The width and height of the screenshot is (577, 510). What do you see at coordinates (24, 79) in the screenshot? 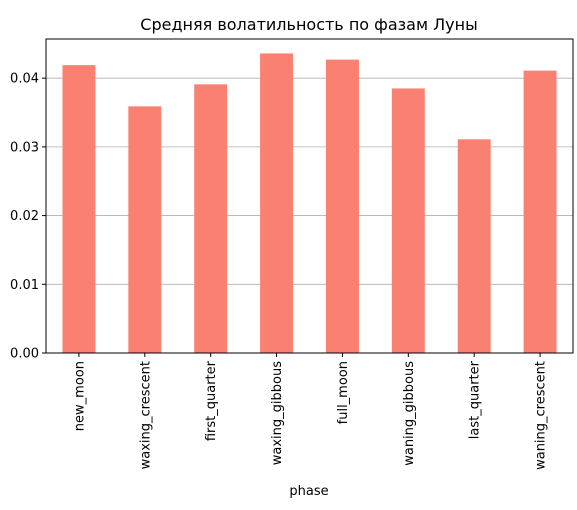
I see `y-tick-label: 0.04` at bounding box center [24, 79].